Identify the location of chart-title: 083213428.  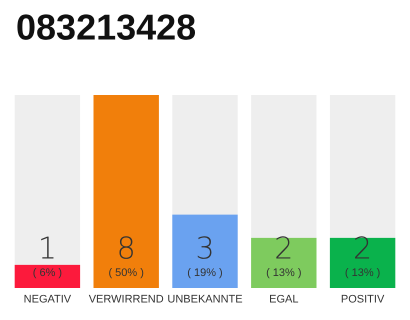
(106, 27).